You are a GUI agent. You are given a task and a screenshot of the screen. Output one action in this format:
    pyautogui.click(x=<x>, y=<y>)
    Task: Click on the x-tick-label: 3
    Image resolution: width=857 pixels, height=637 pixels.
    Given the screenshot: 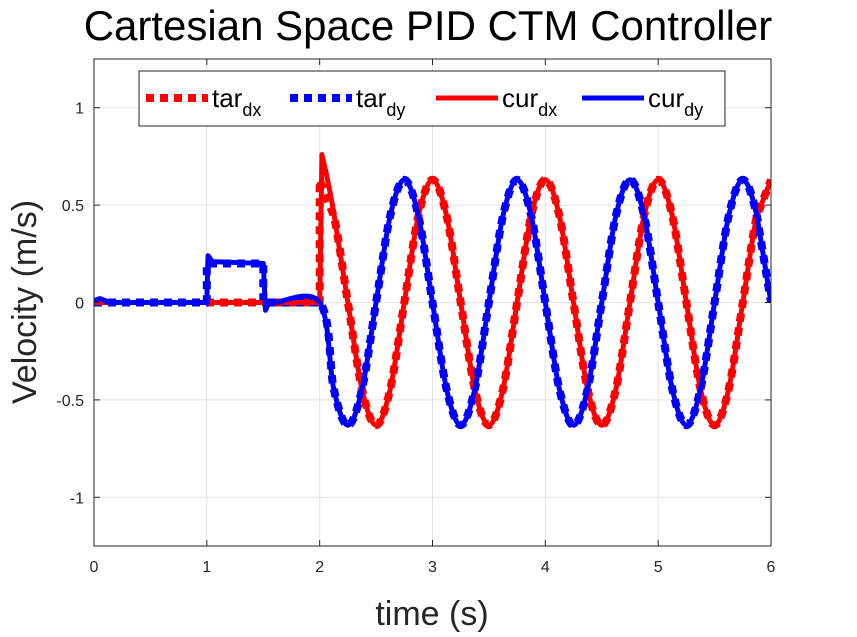 What is the action you would take?
    pyautogui.click(x=432, y=567)
    